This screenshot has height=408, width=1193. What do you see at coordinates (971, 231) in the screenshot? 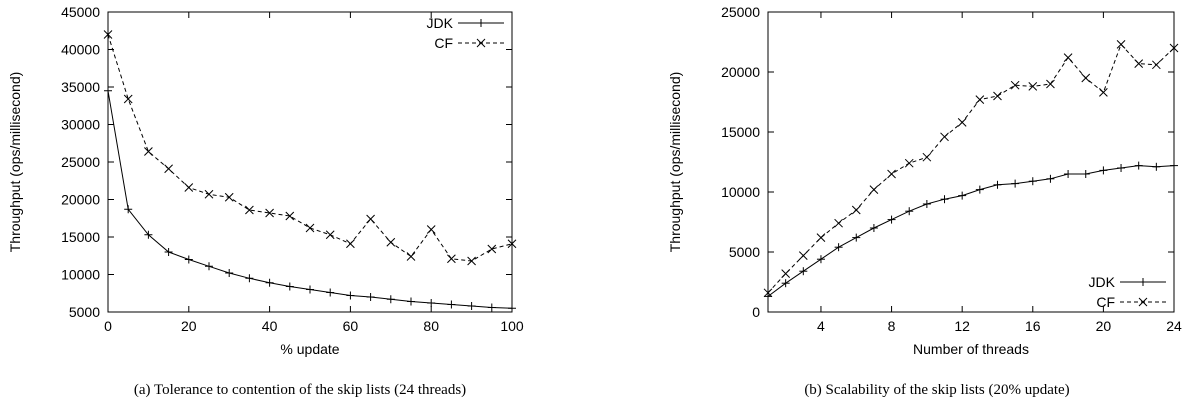
I see `series-jdk` at bounding box center [971, 231].